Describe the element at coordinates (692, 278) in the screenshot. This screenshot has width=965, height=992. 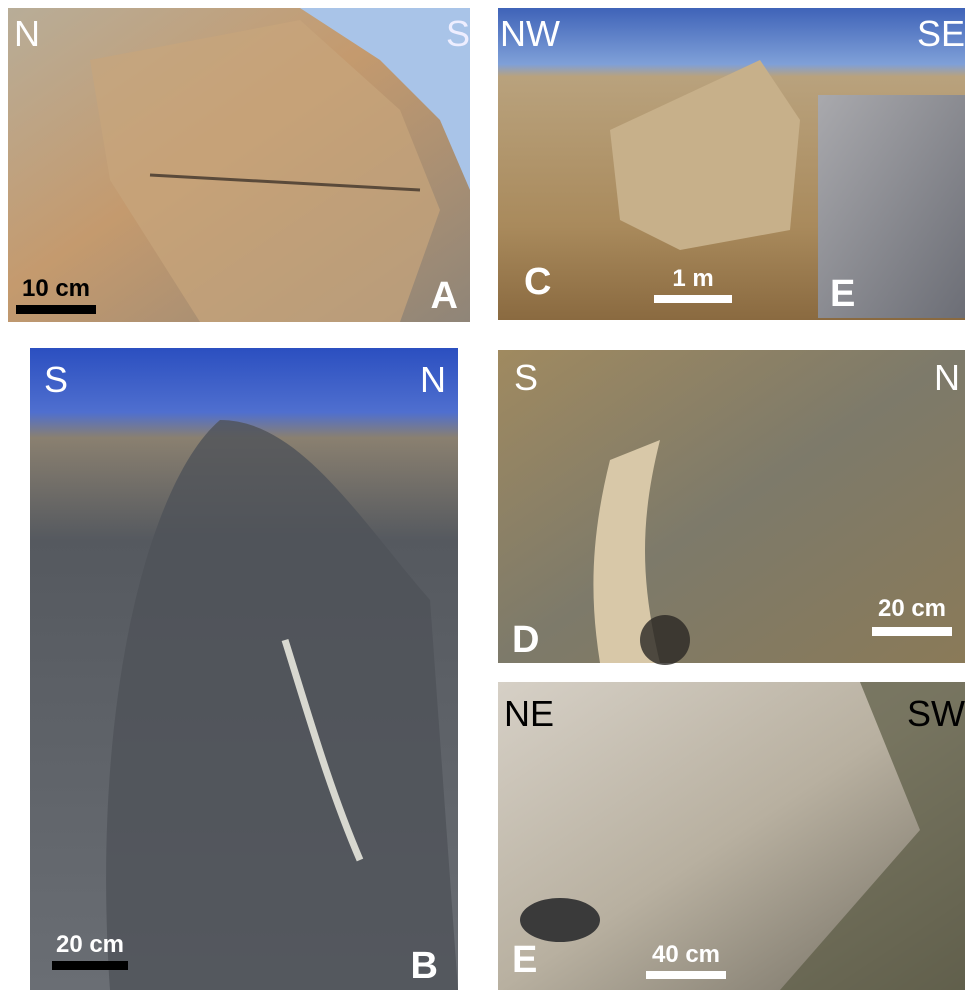
I see `scale-label: 1 m` at that location.